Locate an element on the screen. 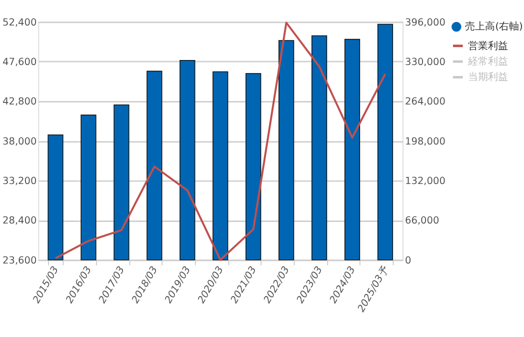 The width and height of the screenshot is (524, 337). y2-tick-label: 396,000 is located at coordinates (425, 22).